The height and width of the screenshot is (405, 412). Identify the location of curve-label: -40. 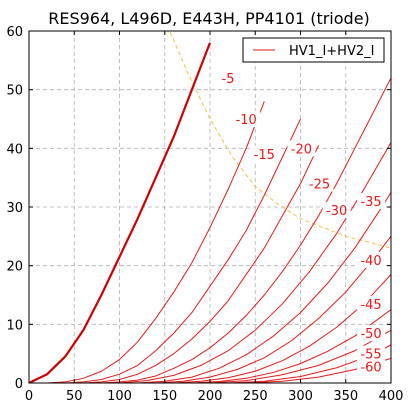
(370, 261).